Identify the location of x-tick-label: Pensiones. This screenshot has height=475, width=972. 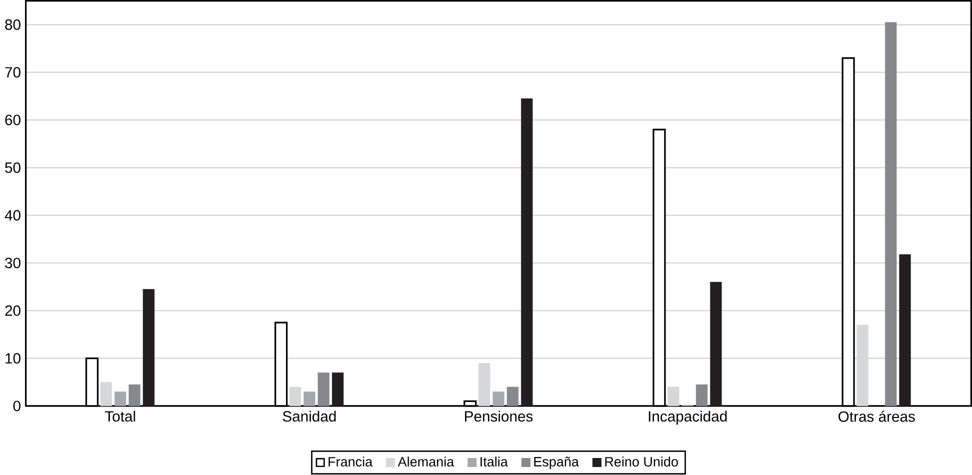
(499, 416).